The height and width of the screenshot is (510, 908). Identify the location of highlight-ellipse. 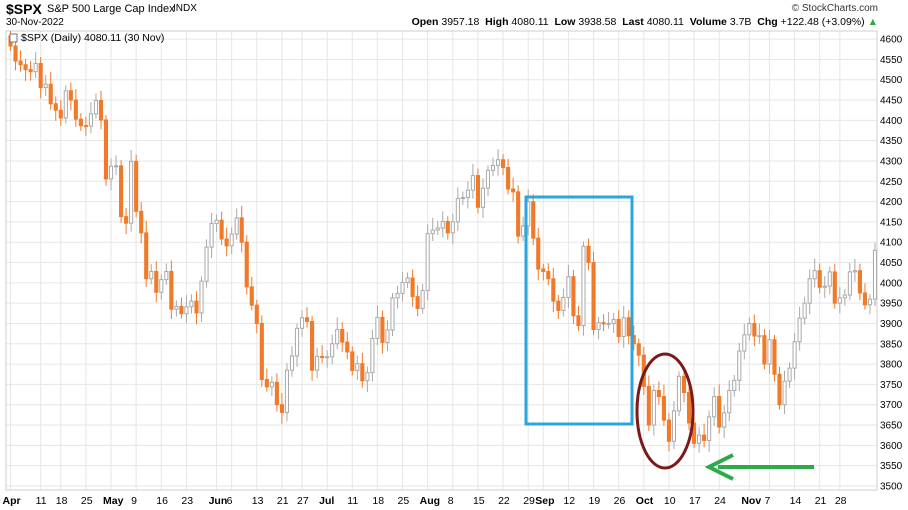
(665, 411).